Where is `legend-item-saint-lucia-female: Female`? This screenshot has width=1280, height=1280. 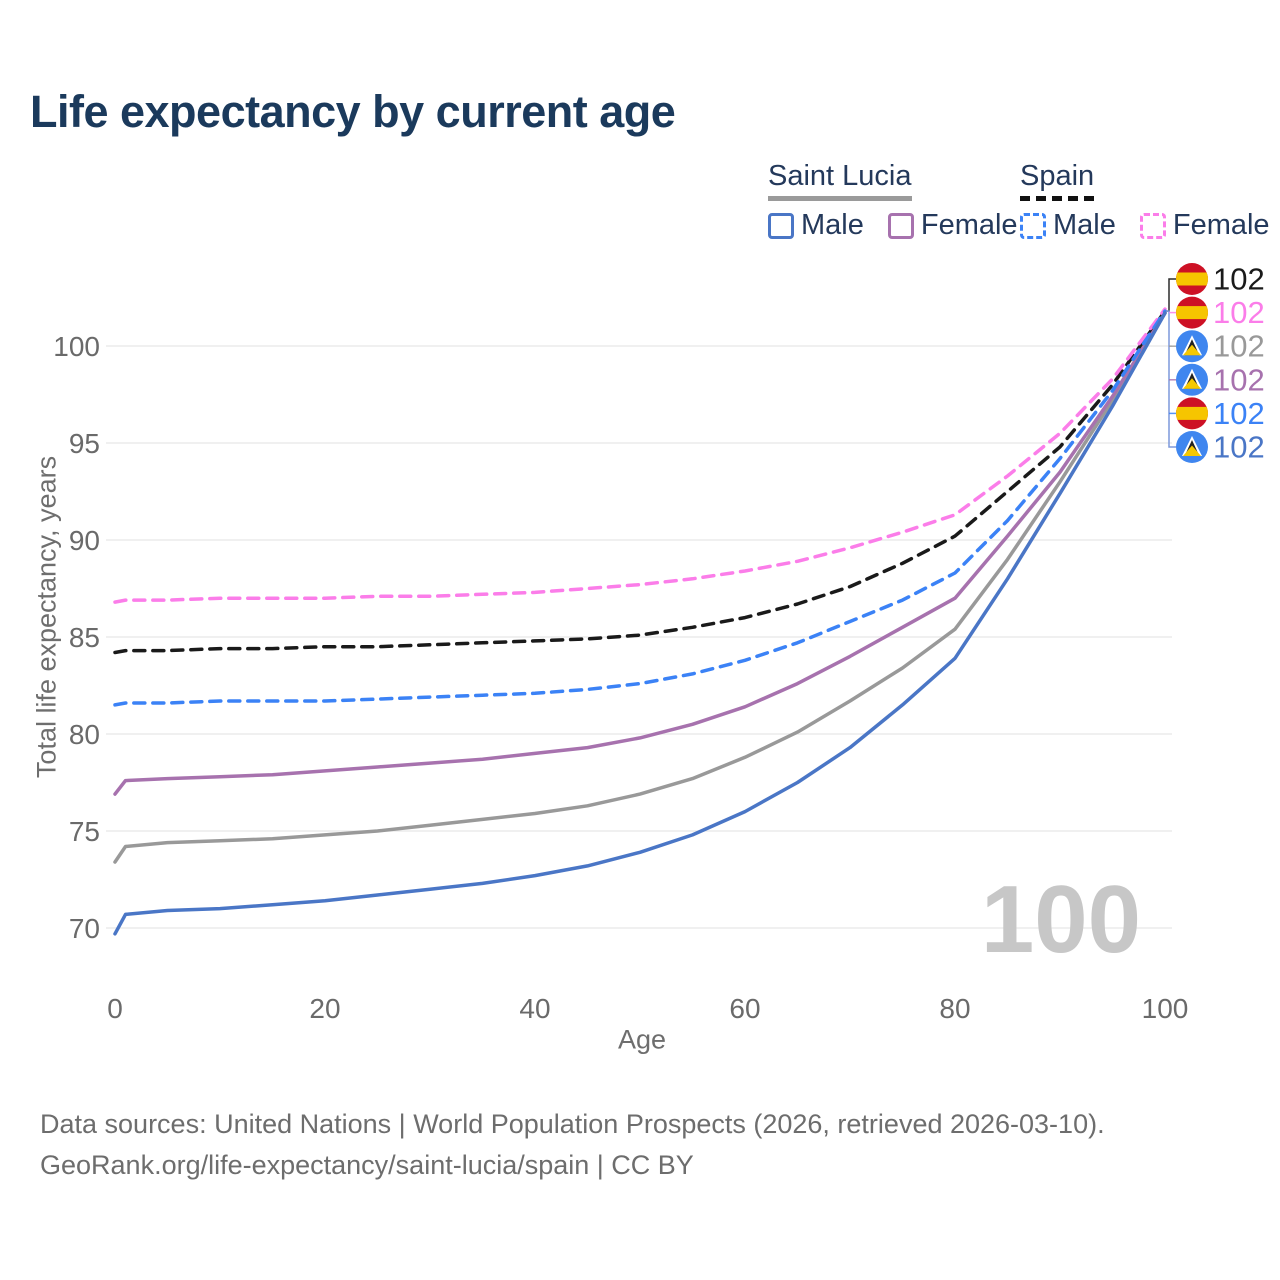 legend-item-saint-lucia-female: Female is located at coordinates (952, 225).